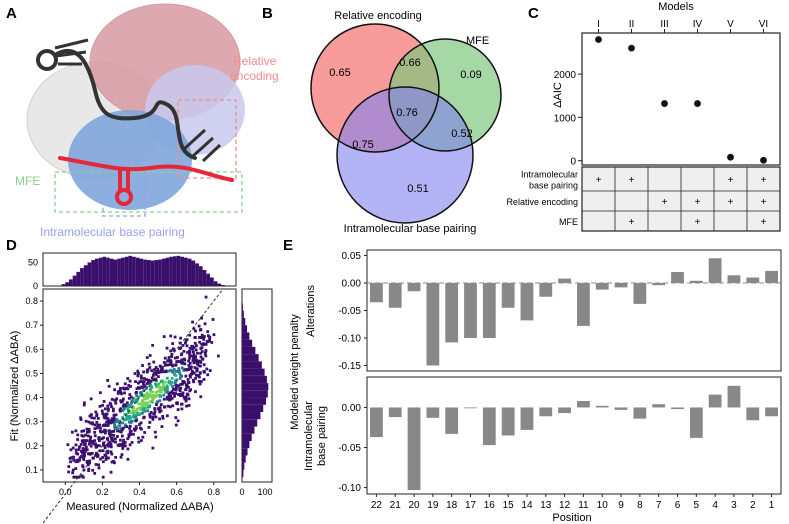  What do you see at coordinates (112, 232) in the screenshot?
I see `label-intra-a: Intramolecular base pairing` at bounding box center [112, 232].